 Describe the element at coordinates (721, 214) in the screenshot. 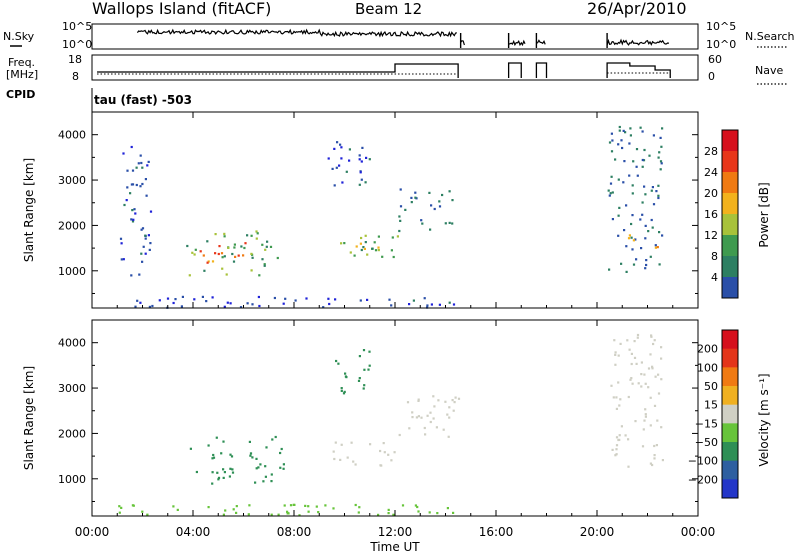

I see `power-colorbar: 28 24 20 16 12 8 4` at that location.